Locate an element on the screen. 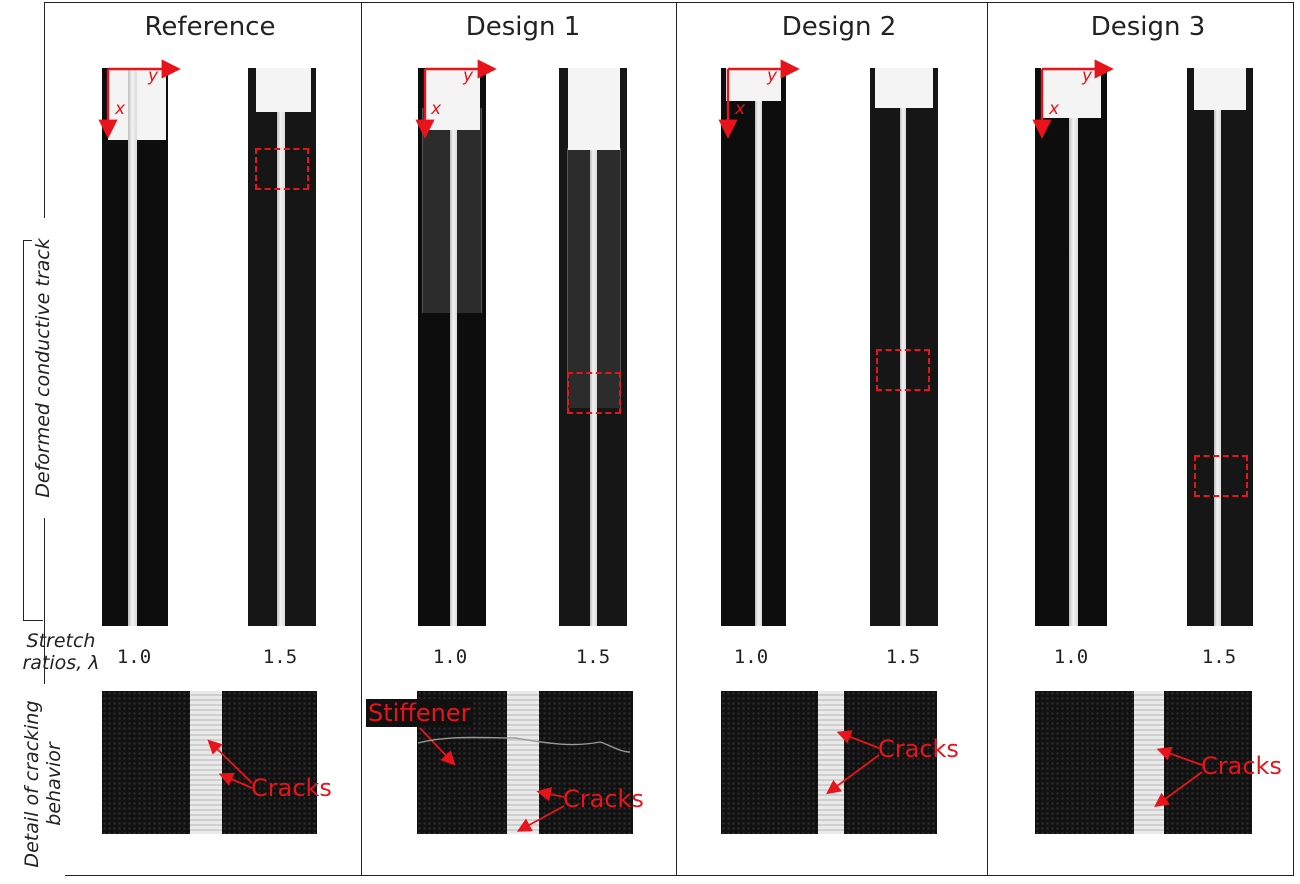 The height and width of the screenshot is (884, 1300). stiffener-arrow is located at coordinates (437, 746).